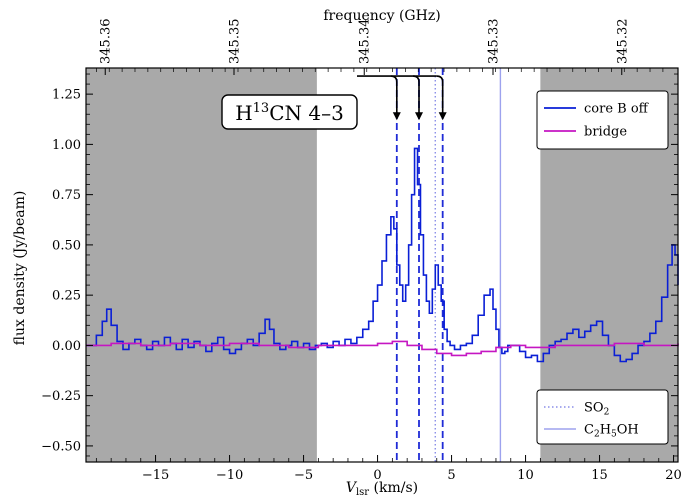 The width and height of the screenshot is (692, 500). I want to click on x-tick-label-3: 0, so click(377, 475).